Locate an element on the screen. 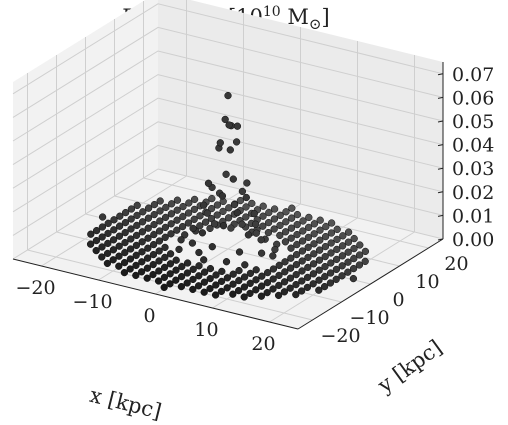 The width and height of the screenshot is (508, 425). grid-line-y-floor is located at coordinates (228, 249).